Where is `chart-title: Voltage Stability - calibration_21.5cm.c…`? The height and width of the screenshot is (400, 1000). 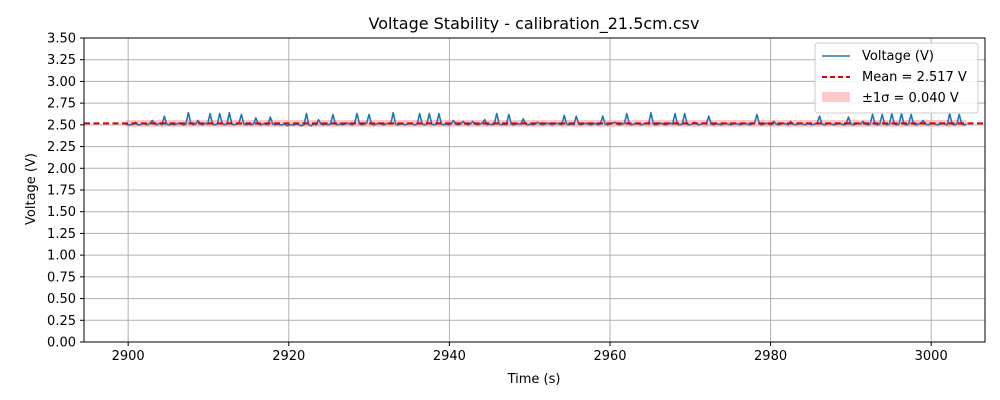 chart-title: Voltage Stability - calibration_21.5cm.c… is located at coordinates (534, 24).